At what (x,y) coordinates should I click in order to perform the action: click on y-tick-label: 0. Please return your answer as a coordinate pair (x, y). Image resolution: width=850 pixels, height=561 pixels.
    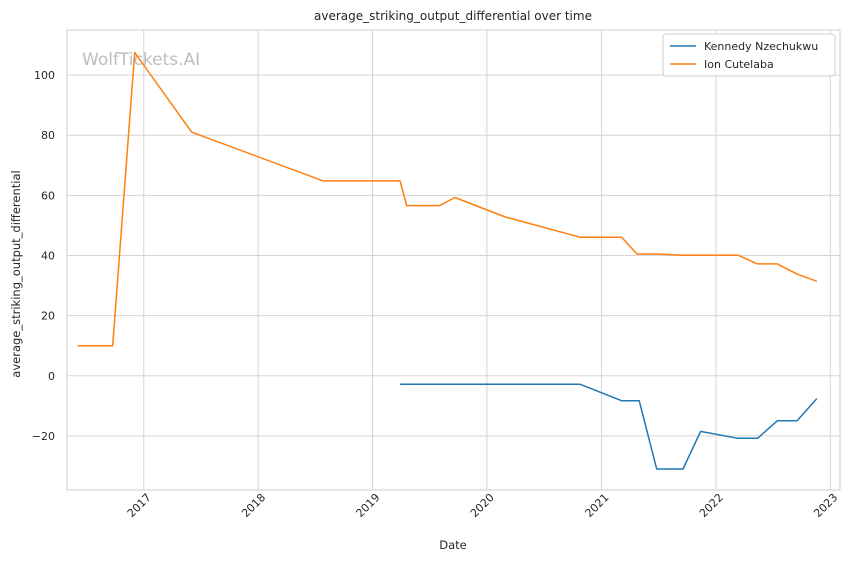
    Looking at the image, I should click on (51, 376).